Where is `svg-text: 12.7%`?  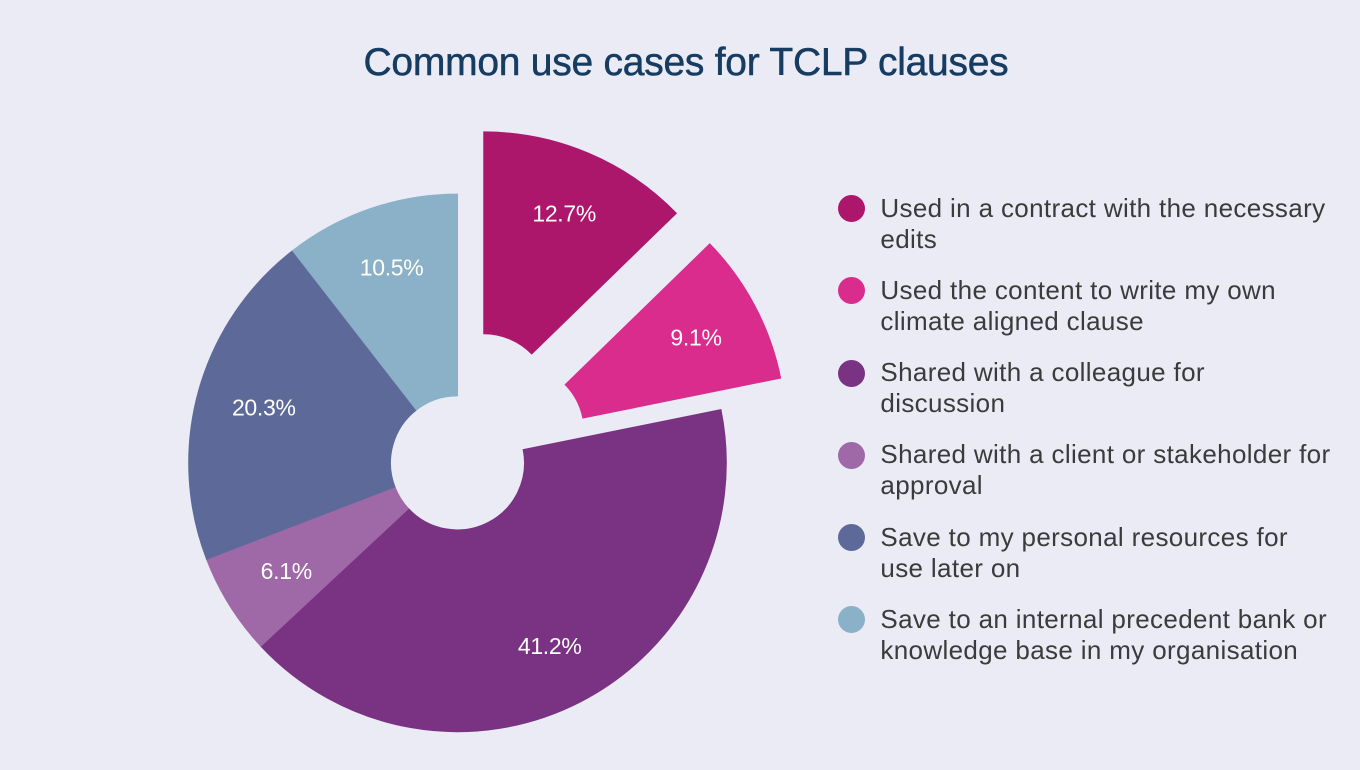
svg-text: 12.7% is located at coordinates (564, 213).